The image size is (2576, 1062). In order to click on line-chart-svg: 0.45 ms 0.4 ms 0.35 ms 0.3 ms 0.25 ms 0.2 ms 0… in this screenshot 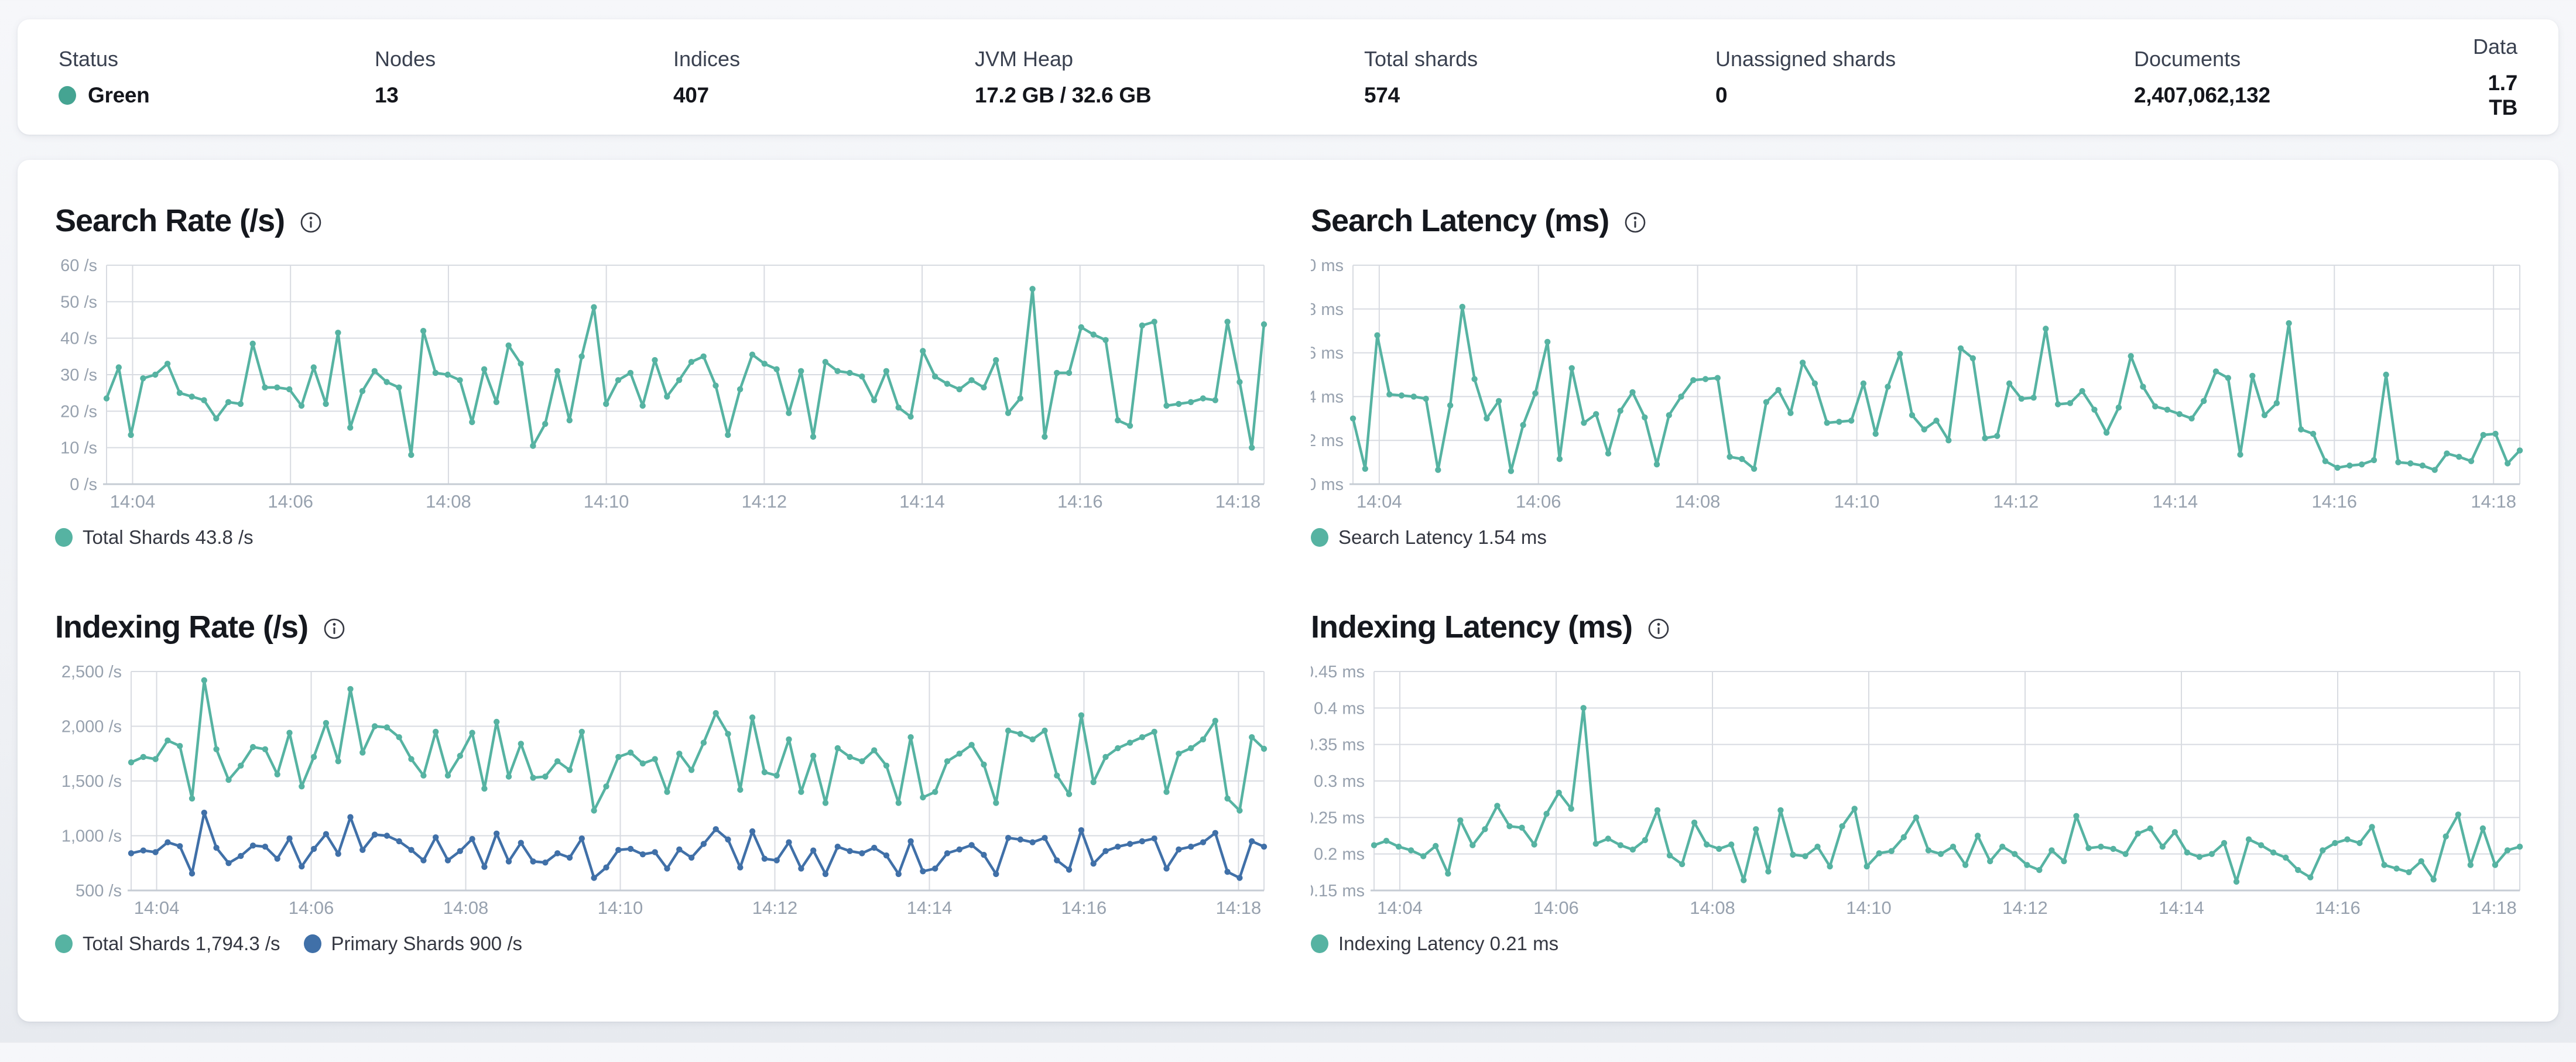, I will do `click(1918, 790)`.